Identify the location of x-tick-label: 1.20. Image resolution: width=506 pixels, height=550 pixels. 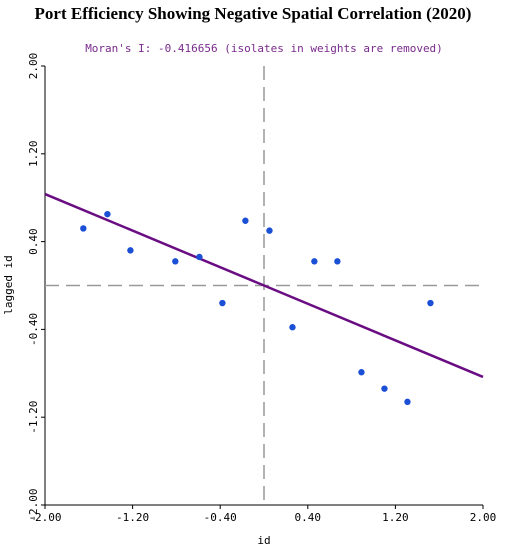
(395, 517).